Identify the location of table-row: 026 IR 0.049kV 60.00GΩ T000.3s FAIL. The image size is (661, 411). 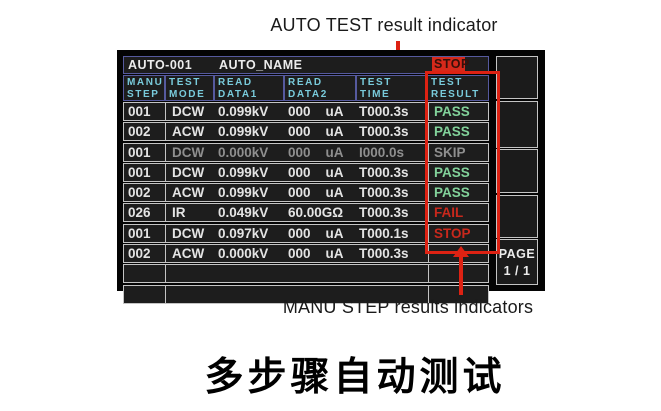
(306, 213).